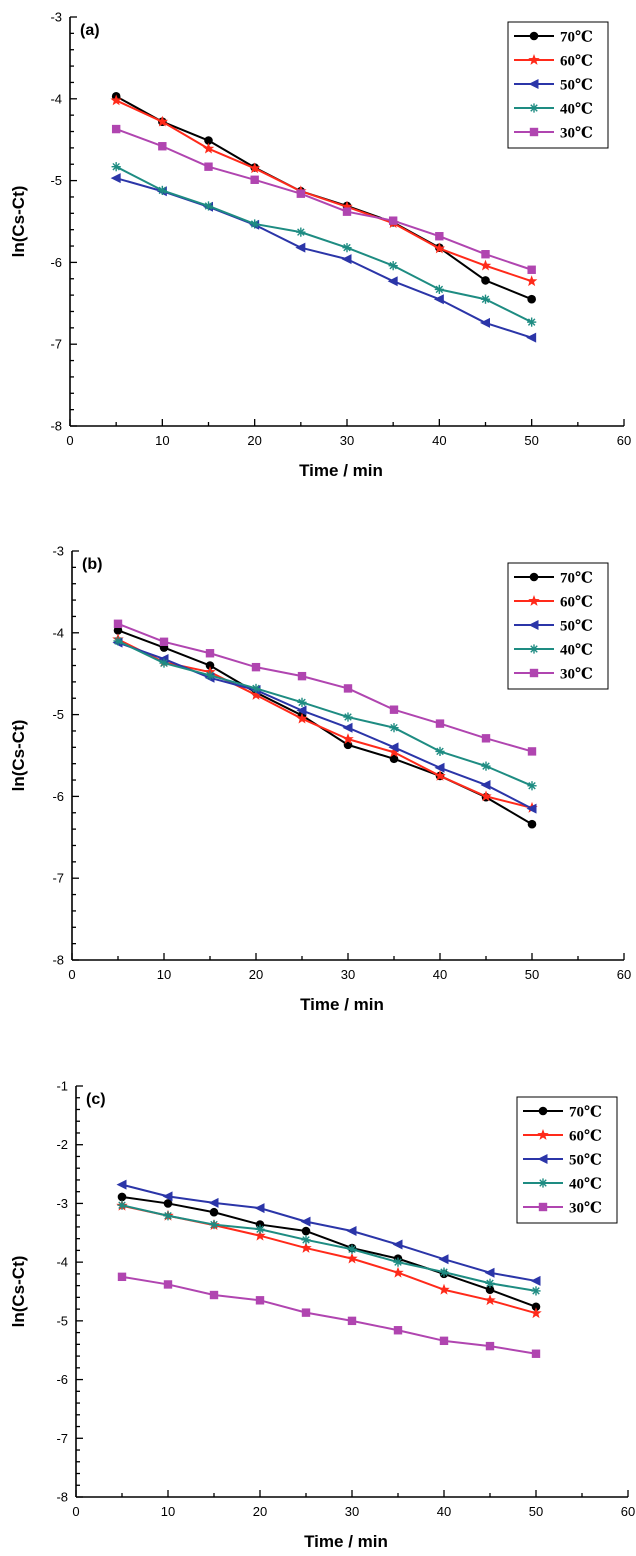  What do you see at coordinates (62, 1203) in the screenshot?
I see `y-tick-label: -3` at bounding box center [62, 1203].